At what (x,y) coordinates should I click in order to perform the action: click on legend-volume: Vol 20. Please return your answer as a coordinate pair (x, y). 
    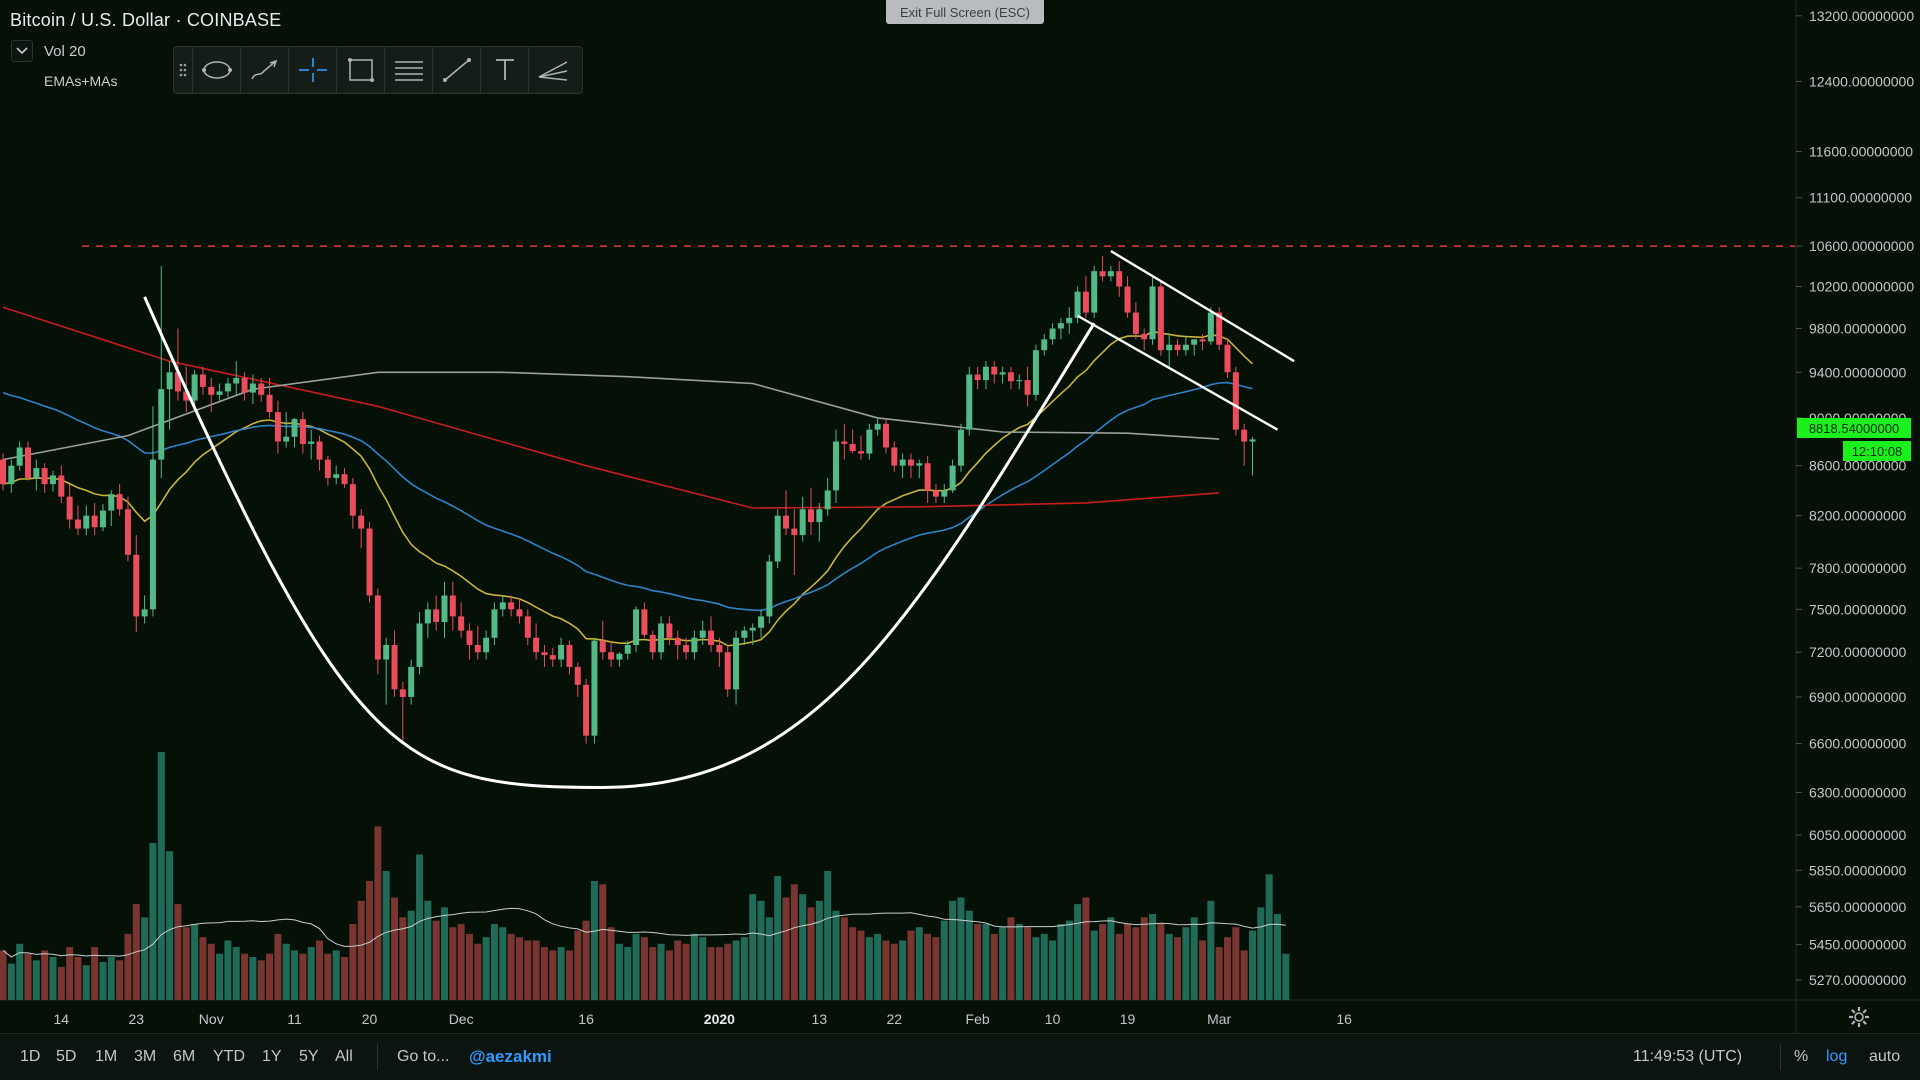
    Looking at the image, I should click on (65, 51).